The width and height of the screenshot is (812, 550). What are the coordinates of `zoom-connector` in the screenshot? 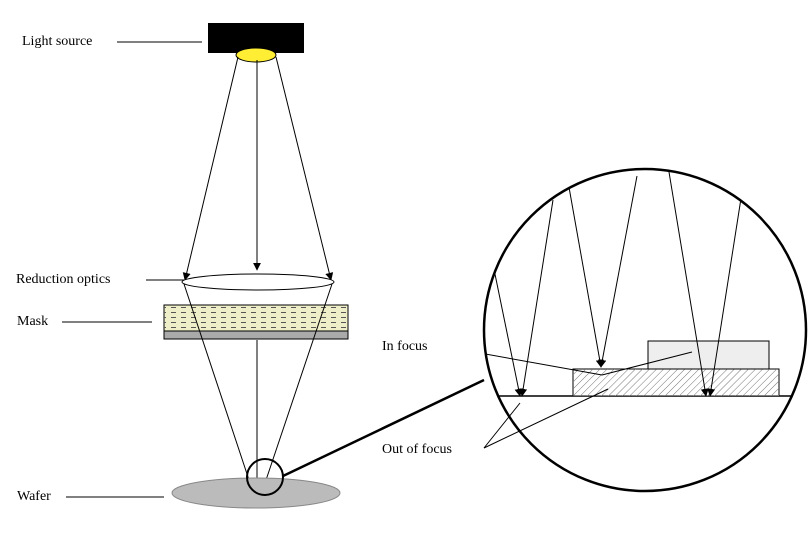 It's located at (383, 428).